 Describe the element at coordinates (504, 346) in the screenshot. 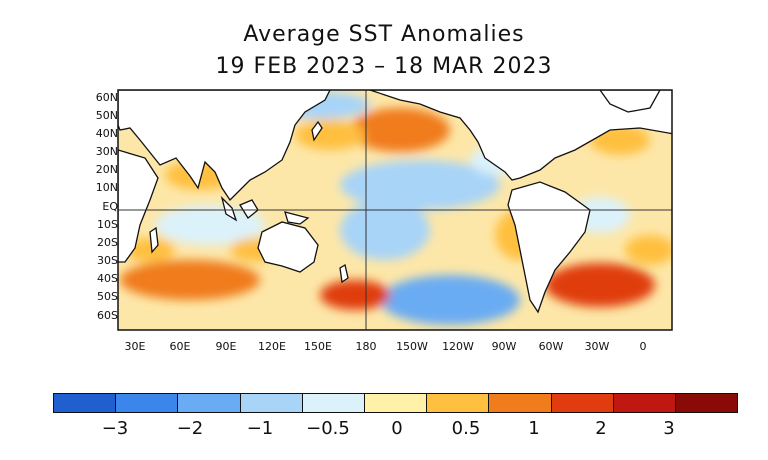

I see `lon-label-90w: 90W` at that location.